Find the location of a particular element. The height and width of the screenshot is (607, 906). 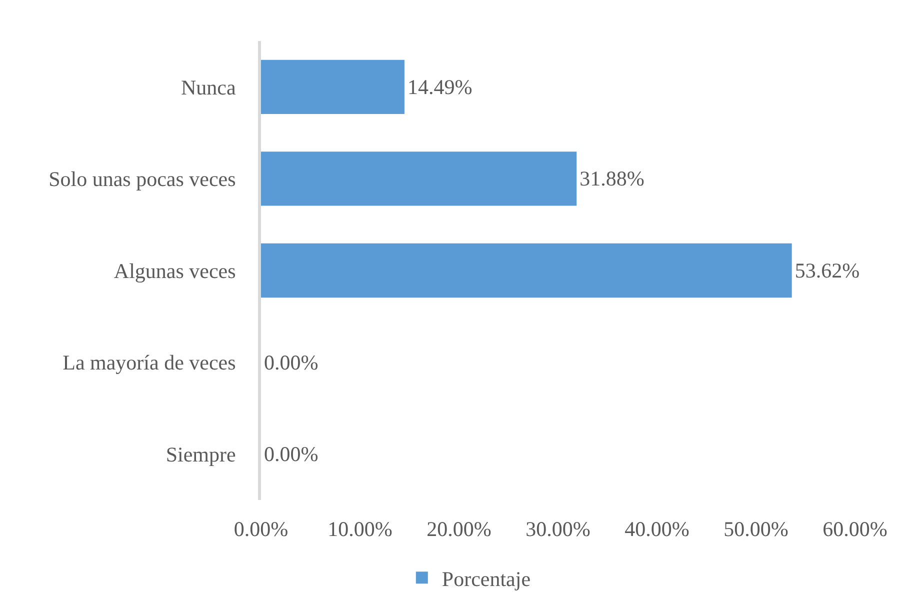

y-tick-label: Algunas veces is located at coordinates (175, 270).